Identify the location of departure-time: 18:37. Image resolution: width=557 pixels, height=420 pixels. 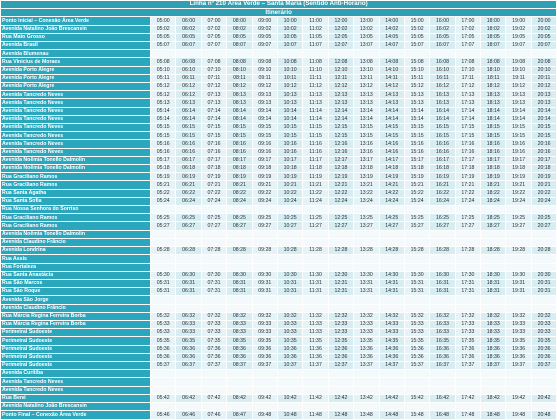
(493, 365).